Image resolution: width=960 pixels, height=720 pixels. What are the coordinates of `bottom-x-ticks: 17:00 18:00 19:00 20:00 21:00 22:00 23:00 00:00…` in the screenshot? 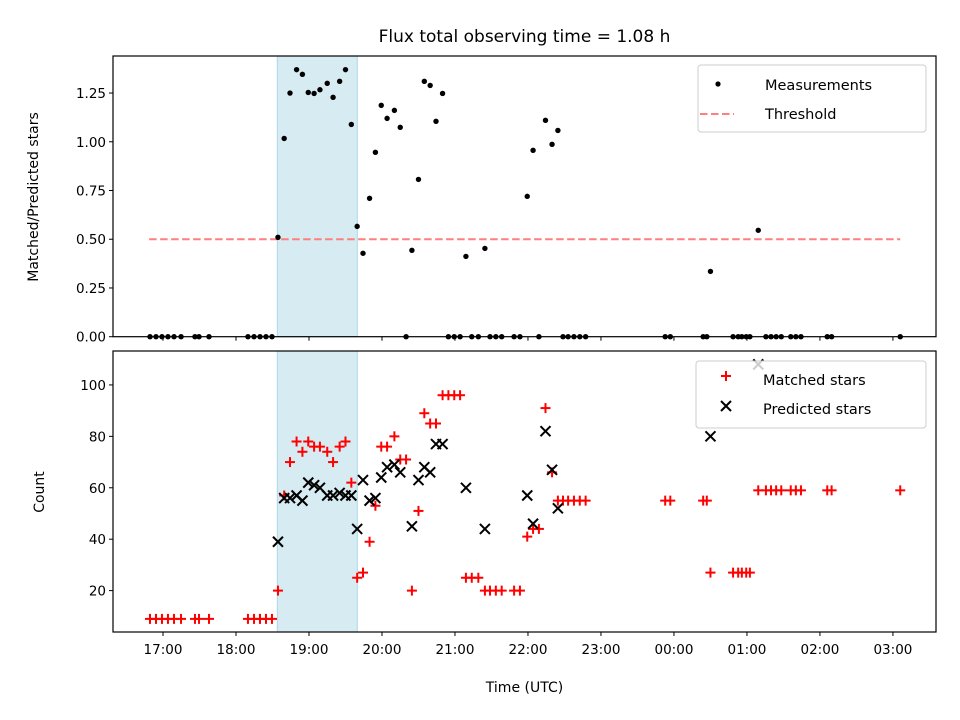 It's located at (528, 645).